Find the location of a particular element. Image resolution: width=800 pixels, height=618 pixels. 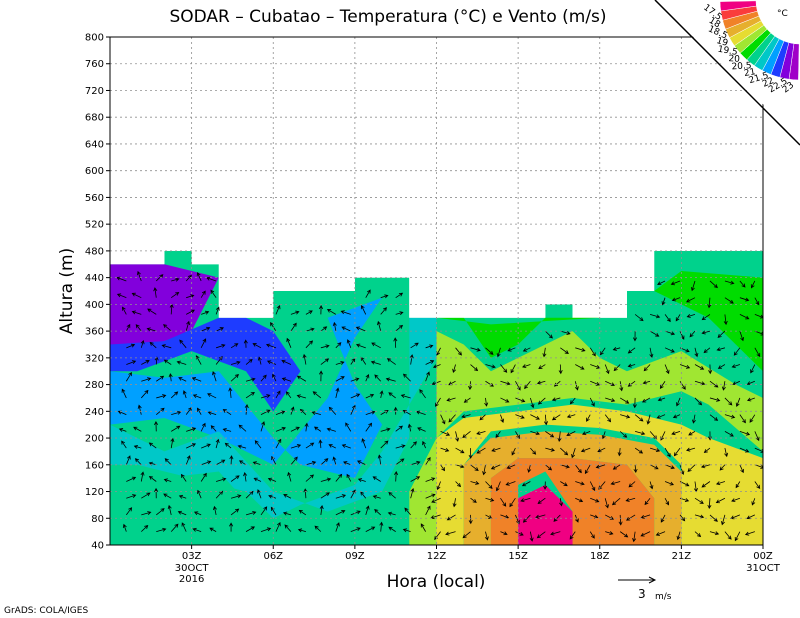

y-tick-label: 680 is located at coordinates (94, 118).